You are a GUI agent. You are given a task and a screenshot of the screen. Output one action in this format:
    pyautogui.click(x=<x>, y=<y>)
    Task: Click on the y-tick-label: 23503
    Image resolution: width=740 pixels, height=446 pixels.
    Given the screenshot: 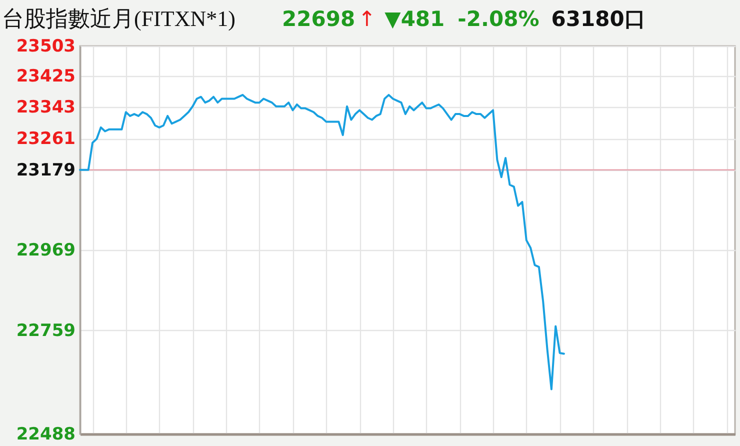 What is the action you would take?
    pyautogui.click(x=46, y=46)
    